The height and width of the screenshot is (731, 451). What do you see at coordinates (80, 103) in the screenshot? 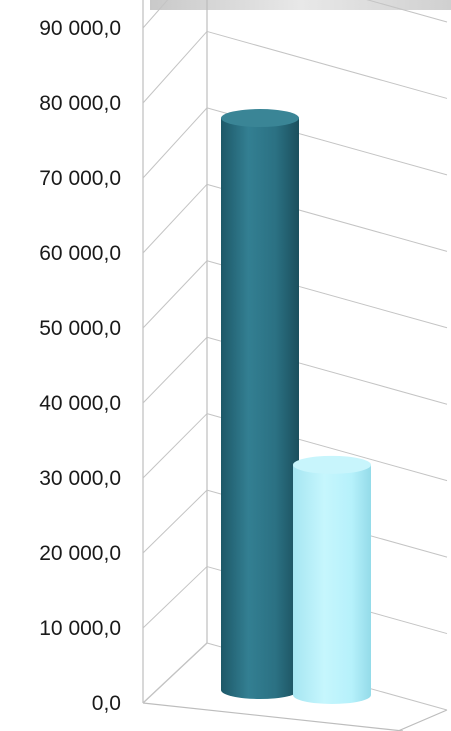
I see `y-tick-label: 80 000,0` at bounding box center [80, 103].